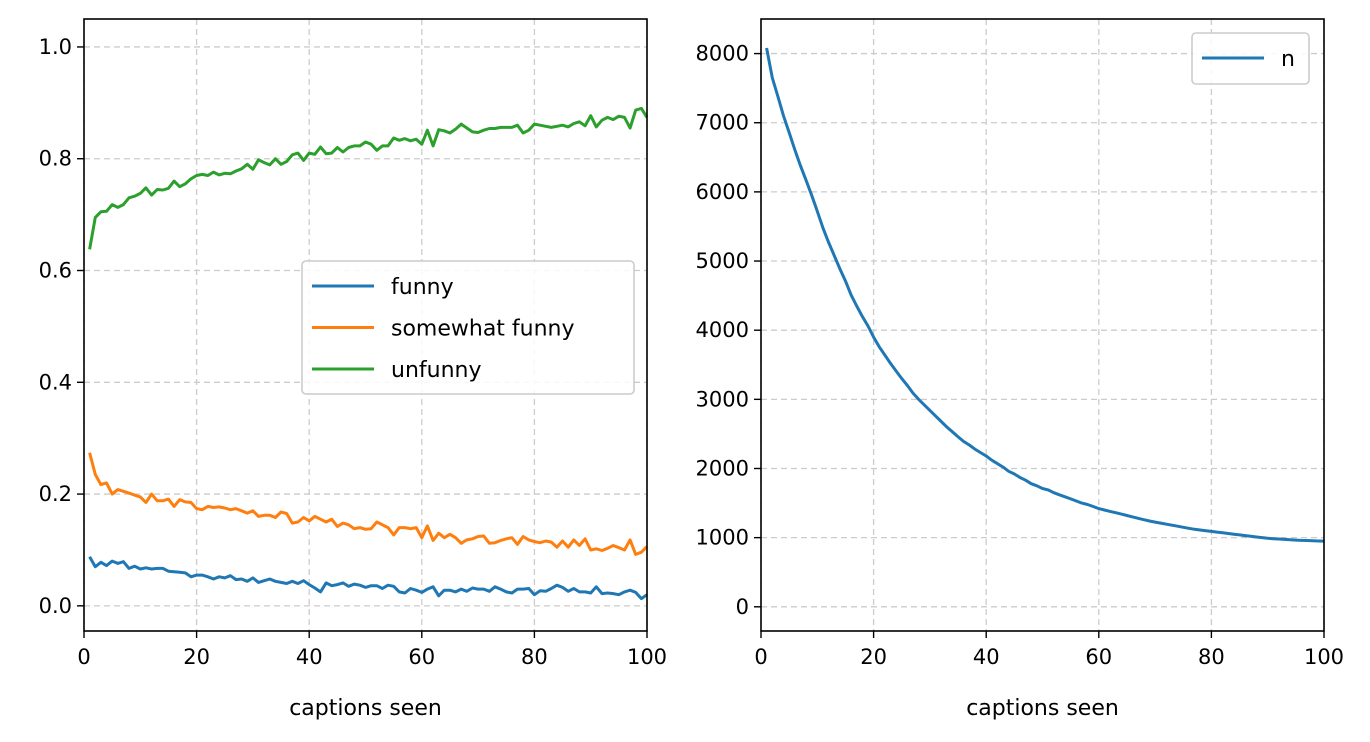 The width and height of the screenshot is (1370, 742). Describe the element at coordinates (55, 382) in the screenshot. I see `y-tick-label: 0.4` at that location.